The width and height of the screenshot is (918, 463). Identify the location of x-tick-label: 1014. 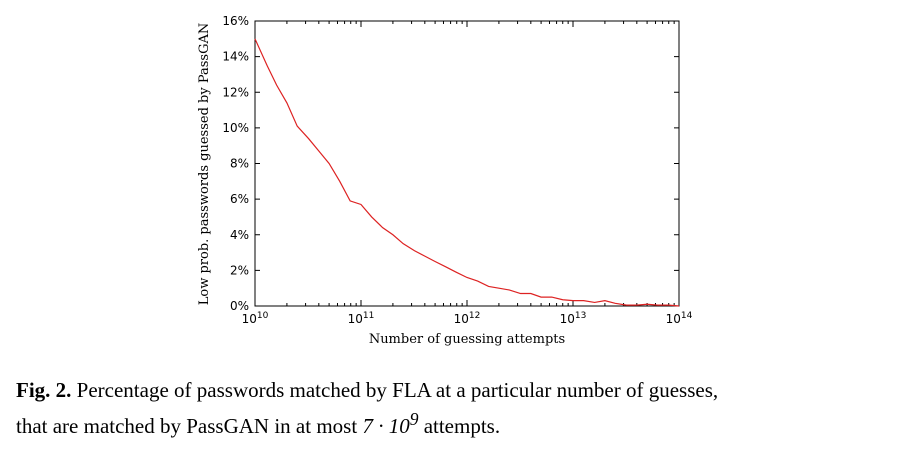
(679, 318).